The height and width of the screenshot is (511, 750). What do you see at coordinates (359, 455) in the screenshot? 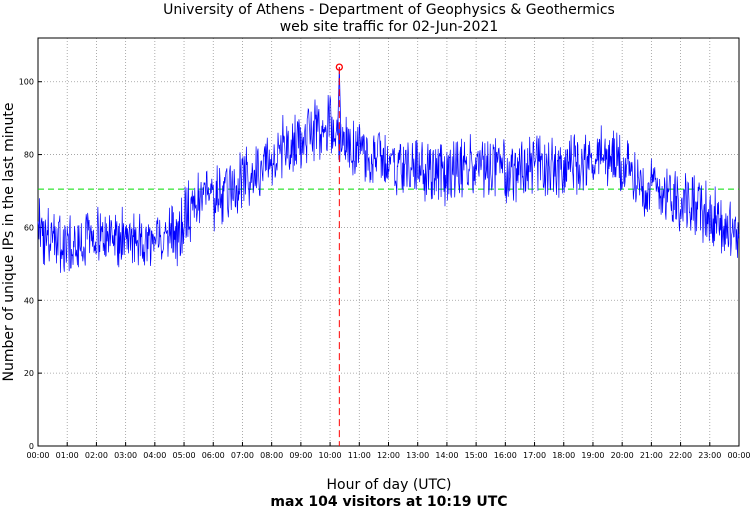
I see `x-tick-label: 11:00` at bounding box center [359, 455].